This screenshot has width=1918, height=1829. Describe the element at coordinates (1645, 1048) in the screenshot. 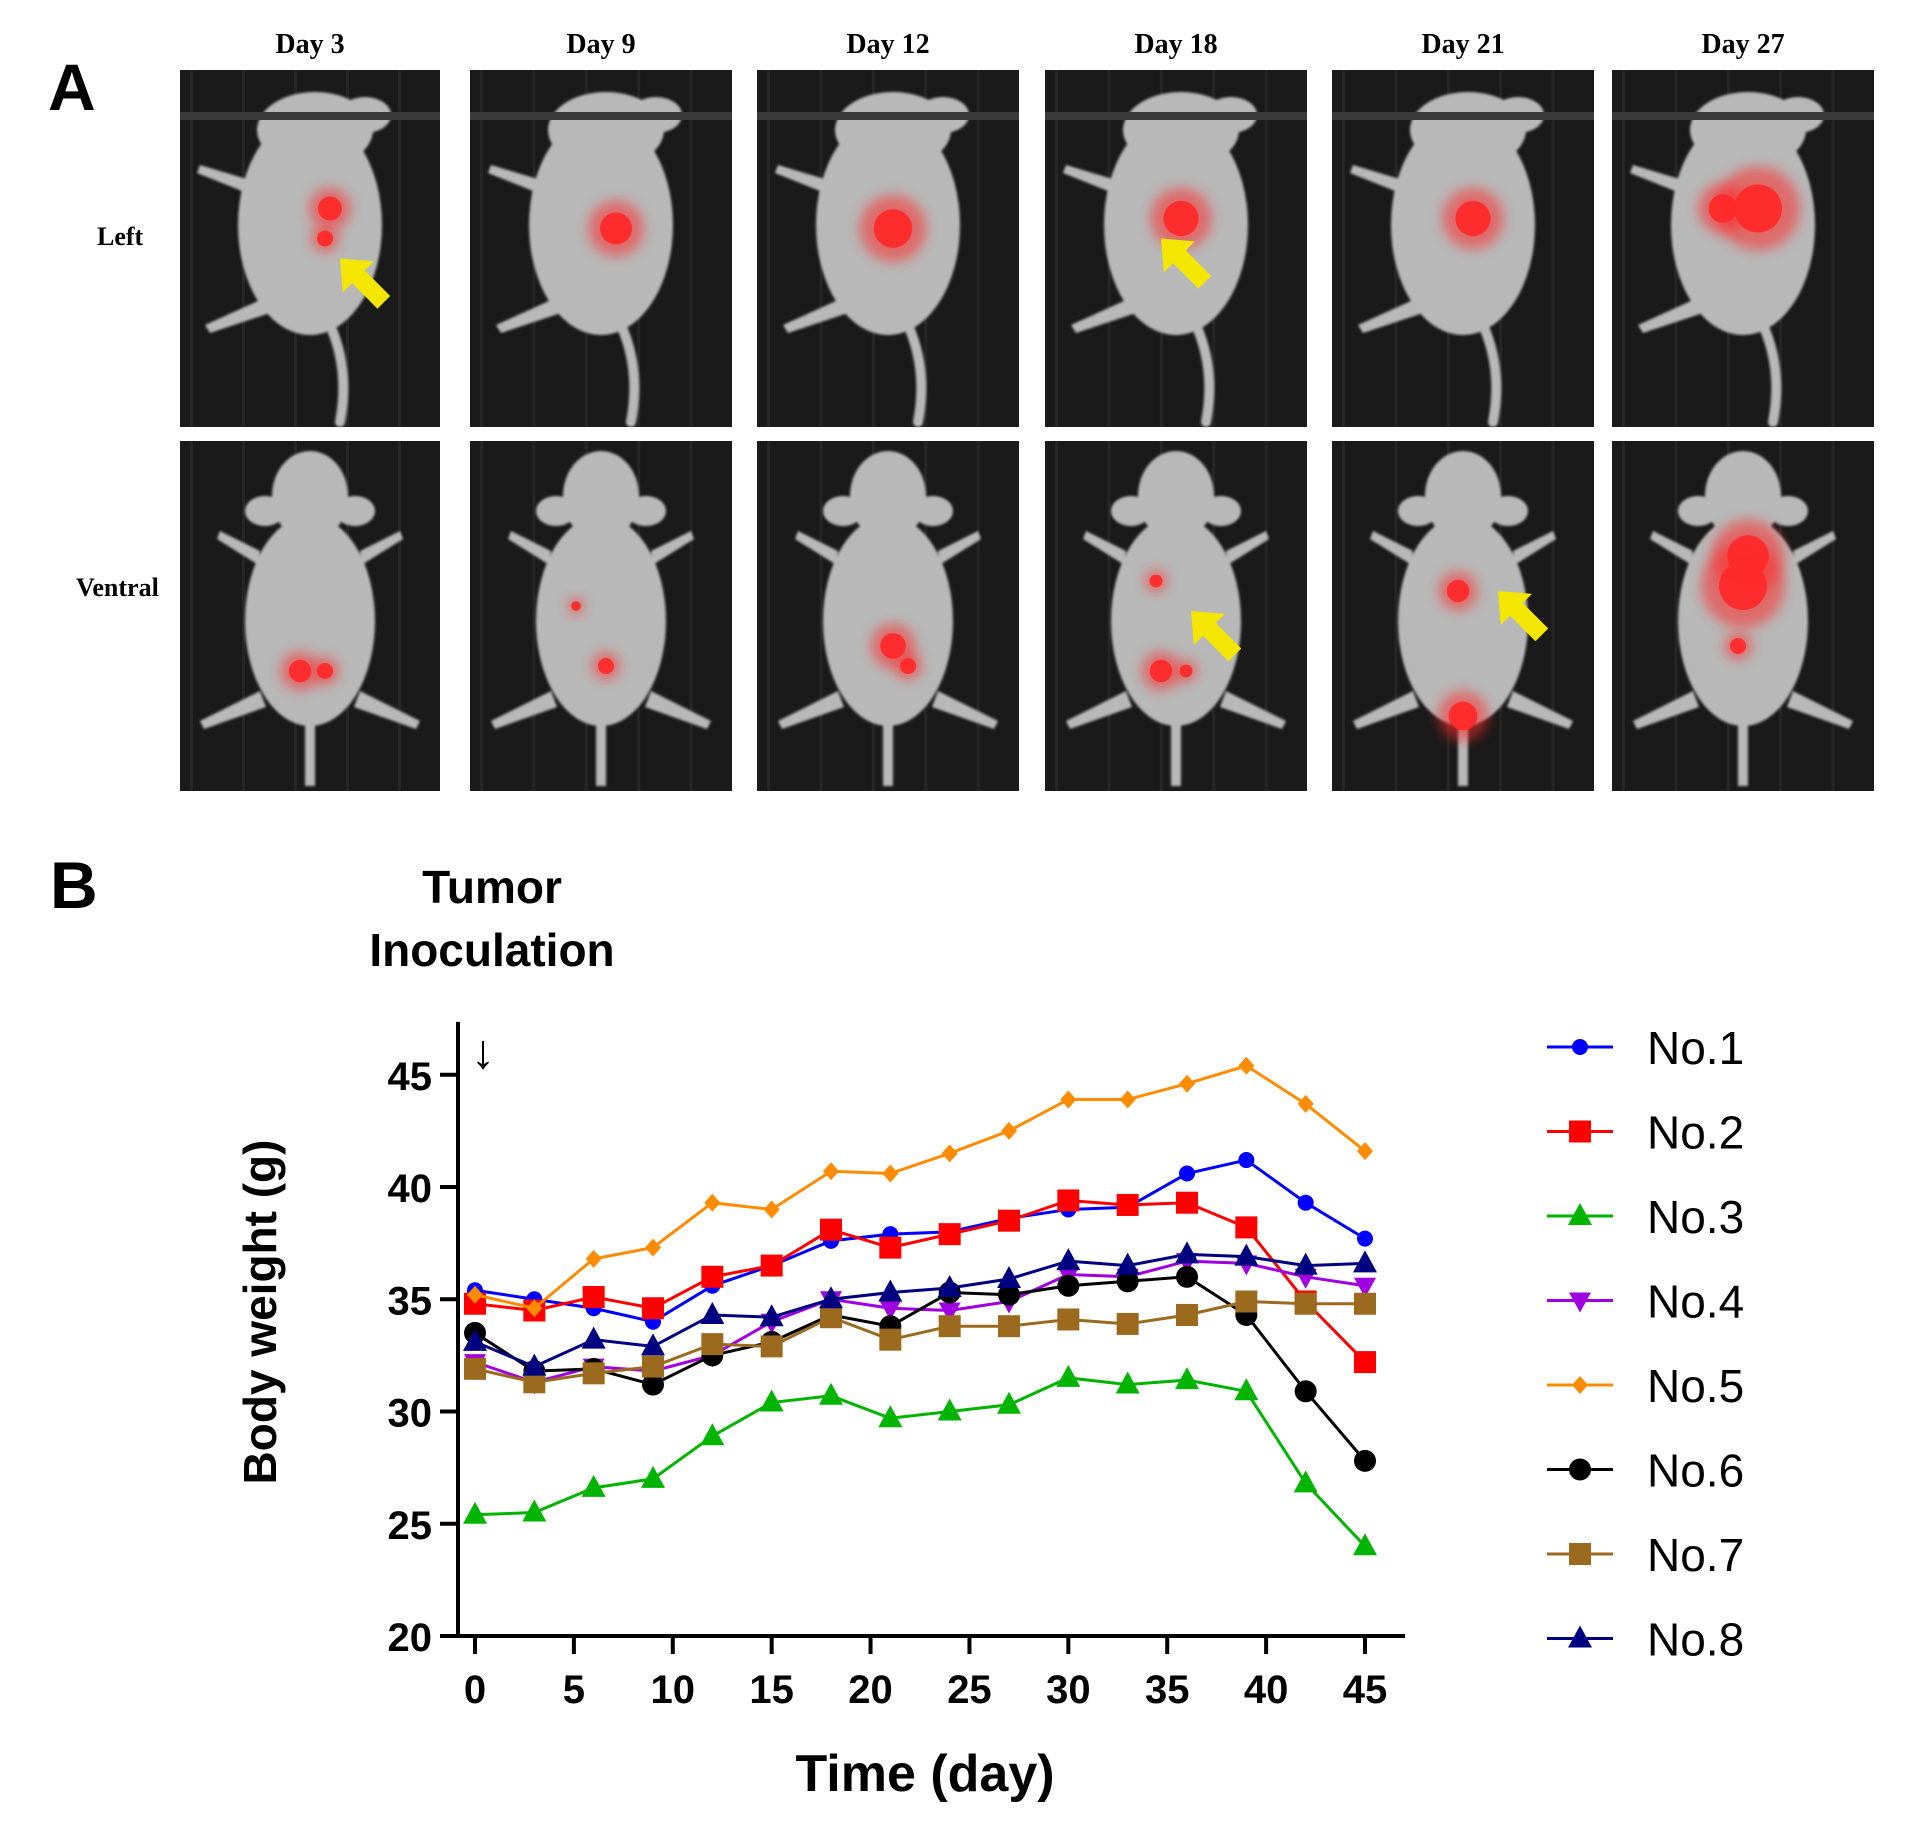

I see `legend-item: No.1` at that location.